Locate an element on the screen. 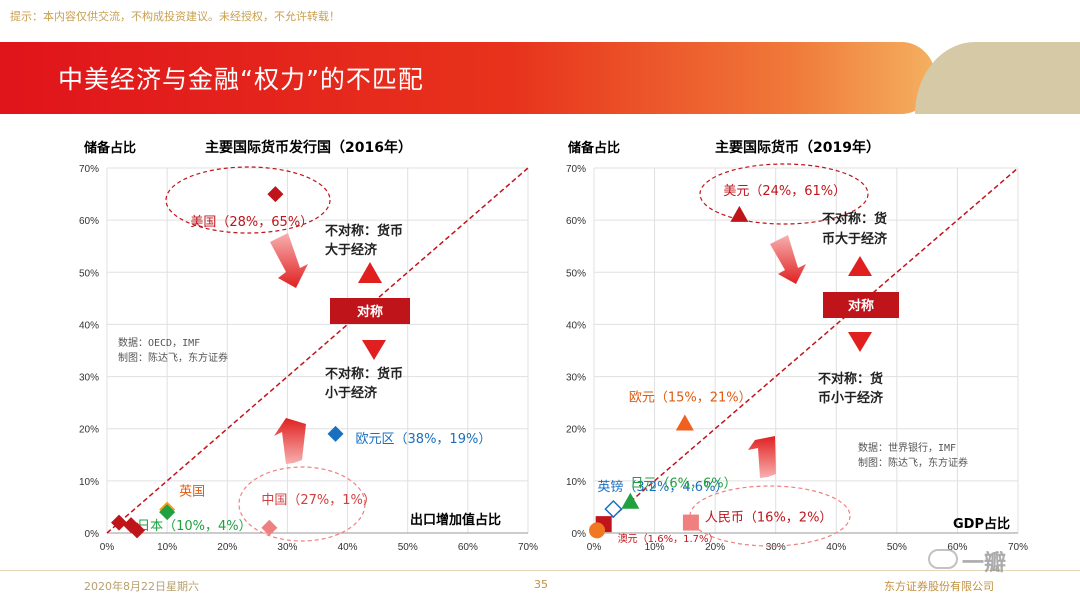 The width and height of the screenshot is (1080, 611). data-point-label: 中国（27%，1%） is located at coordinates (318, 500).